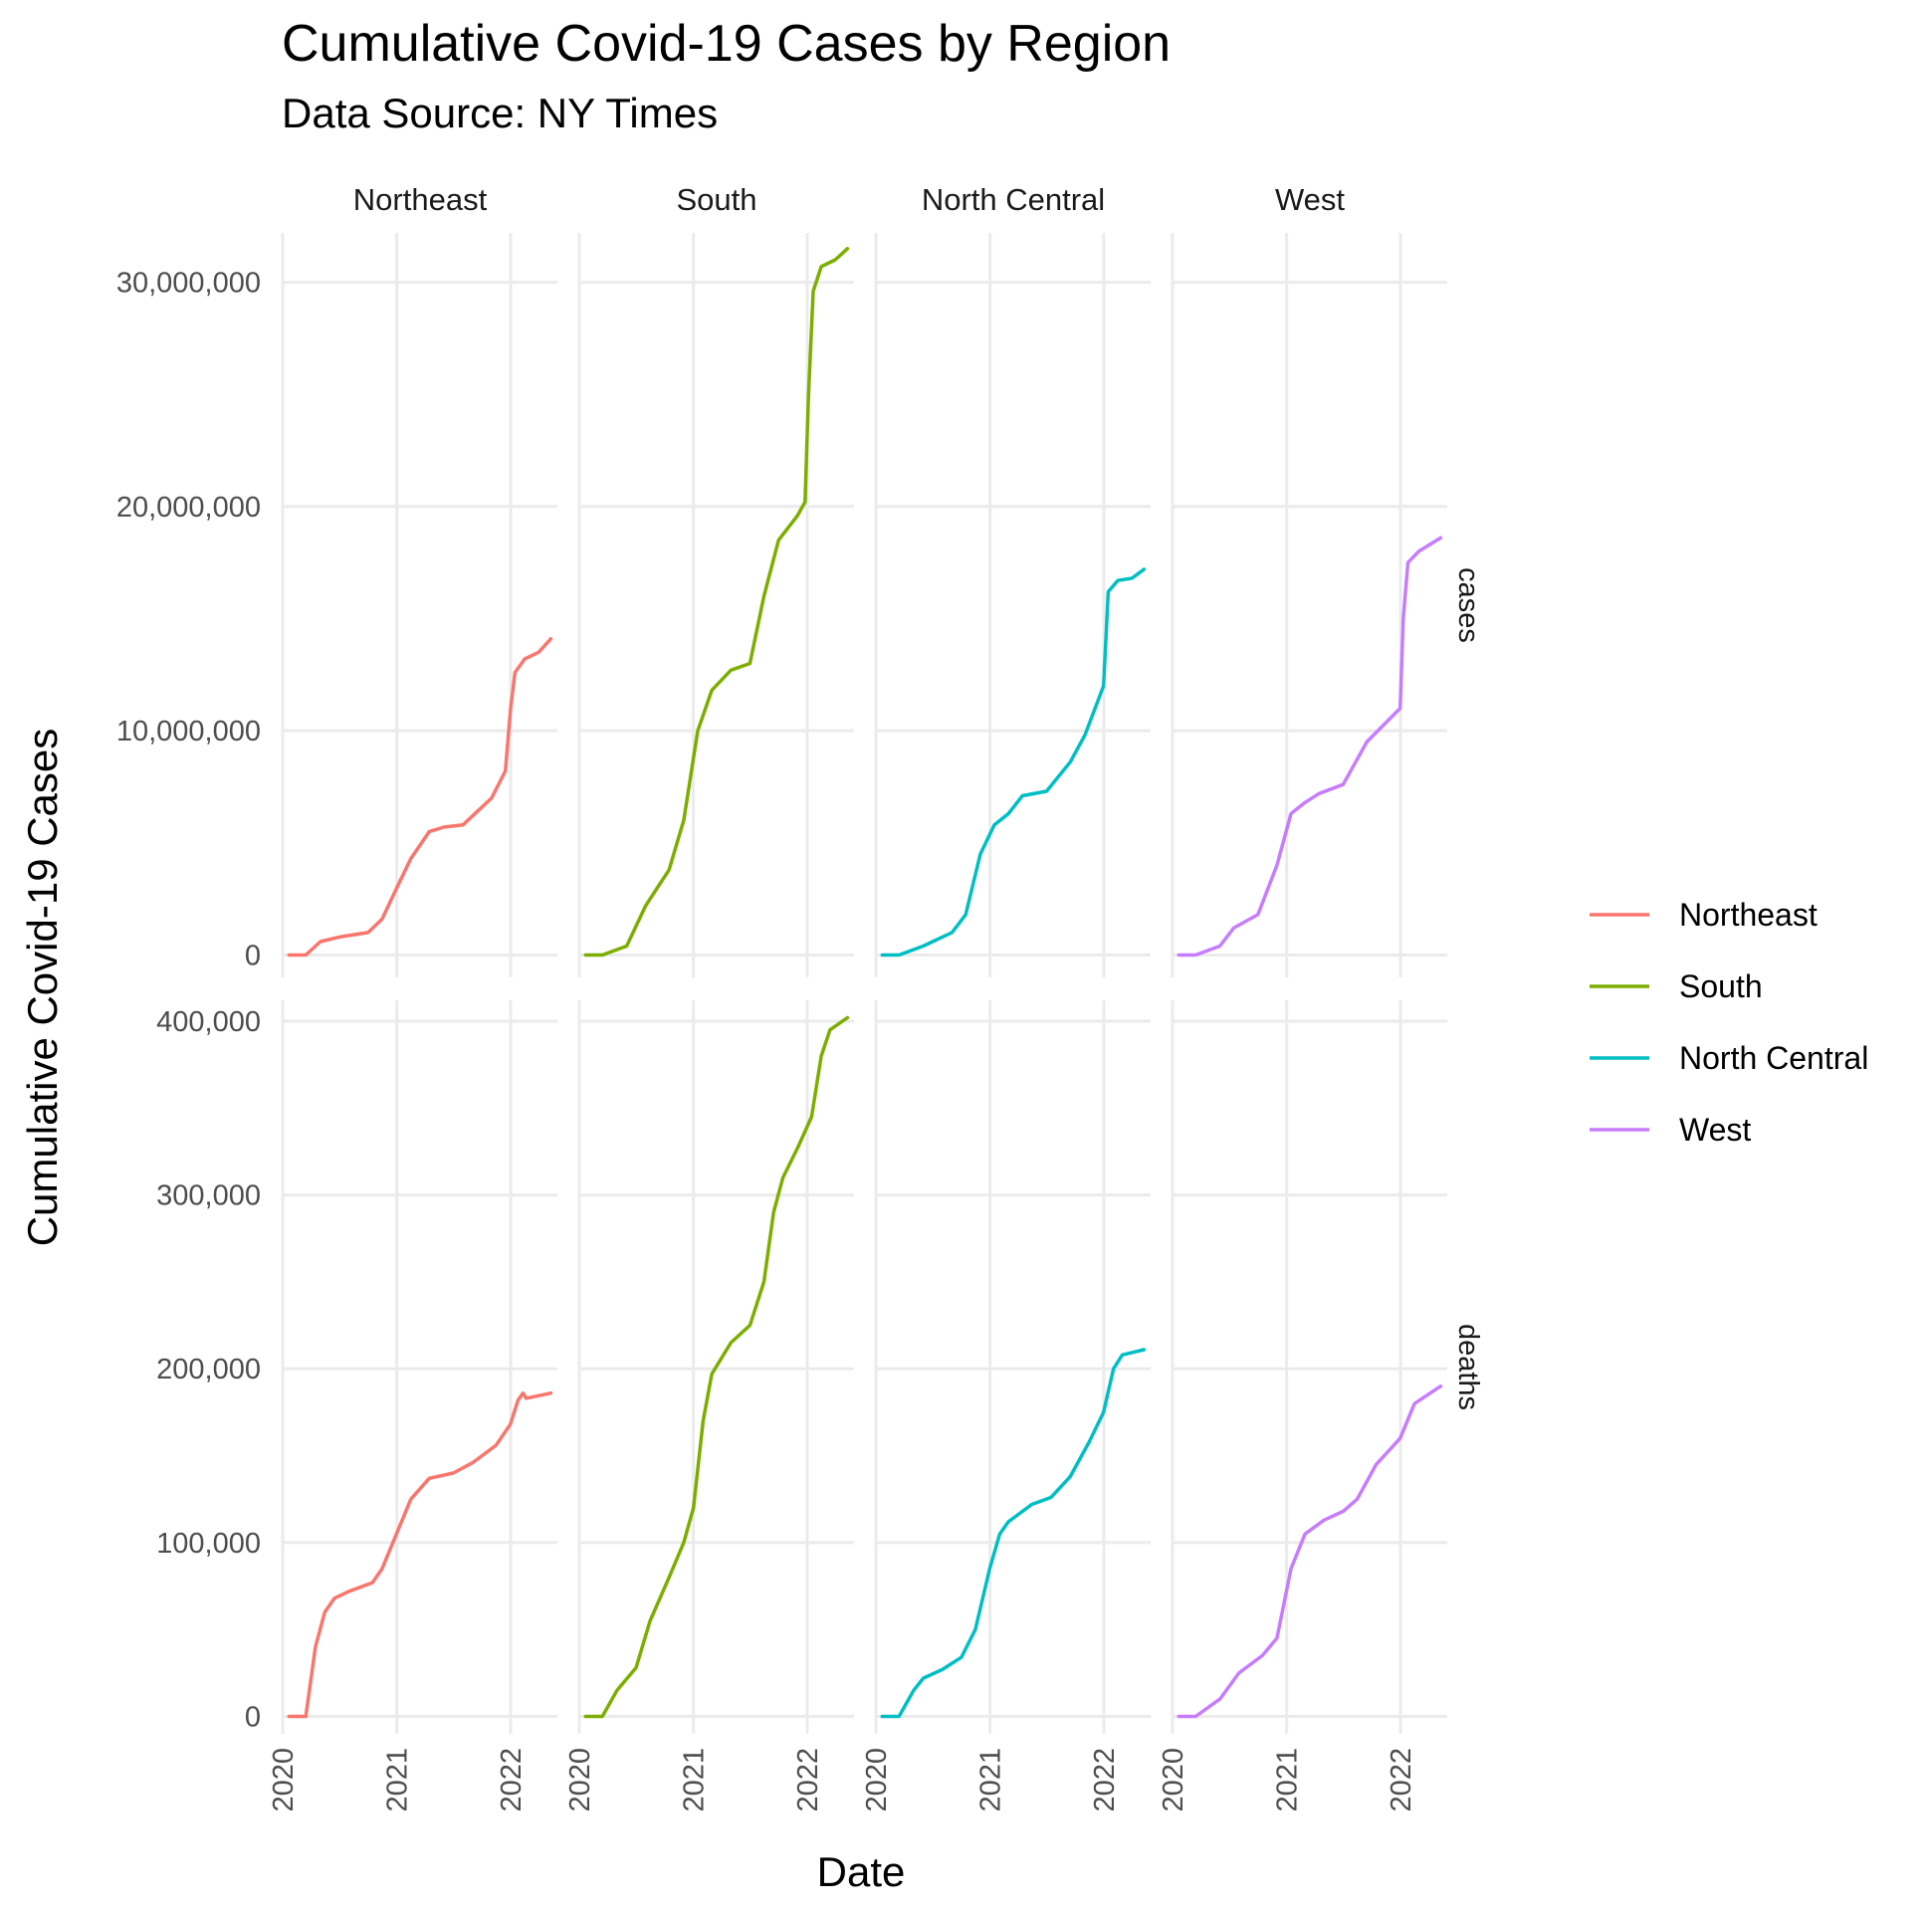  What do you see at coordinates (861, 1871) in the screenshot?
I see `x-axis-title: Date` at bounding box center [861, 1871].